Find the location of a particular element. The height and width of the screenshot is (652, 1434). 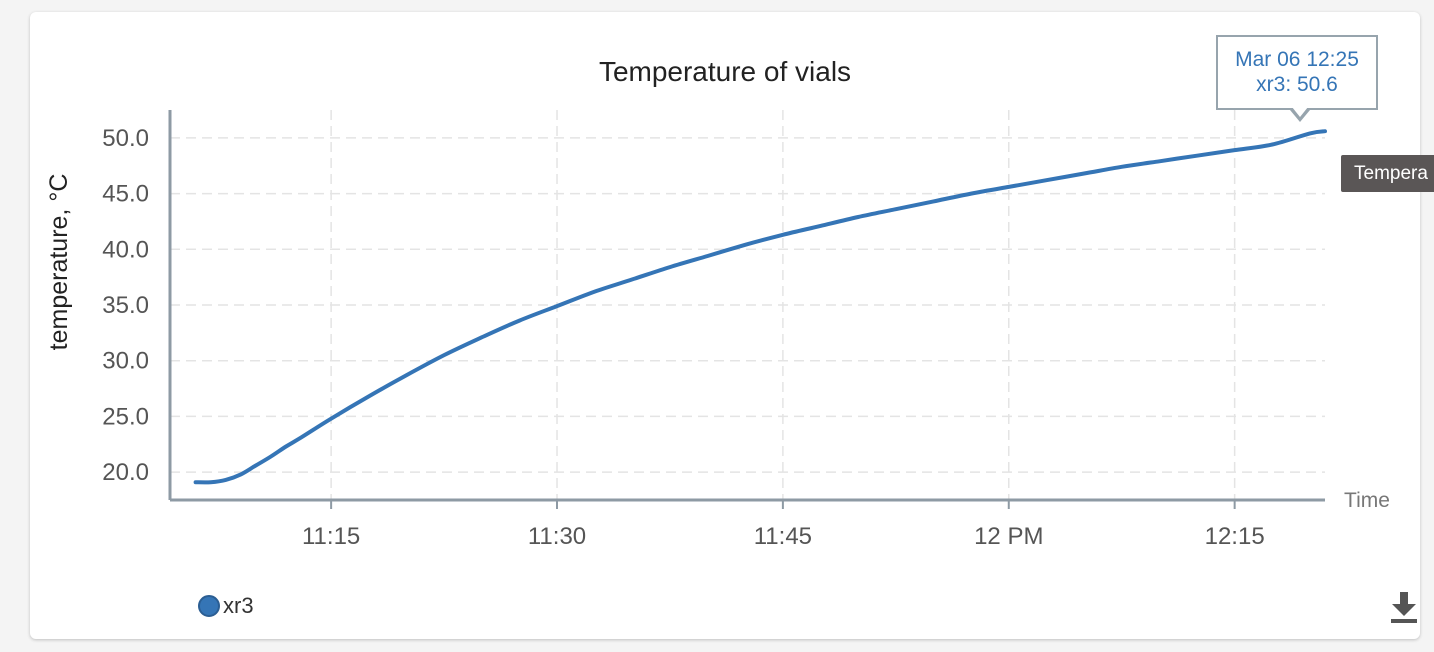

side-tab-label: Tempera is located at coordinates (1391, 173).